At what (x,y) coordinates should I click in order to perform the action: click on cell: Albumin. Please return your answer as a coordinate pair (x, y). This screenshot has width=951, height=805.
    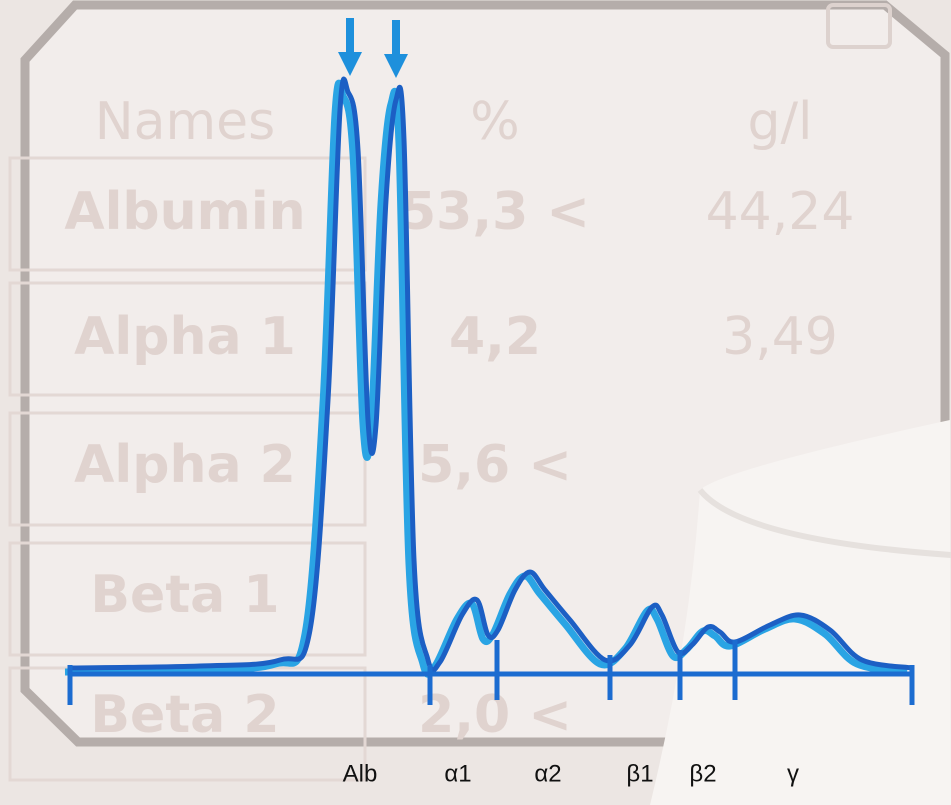
    Looking at the image, I should click on (184, 212).